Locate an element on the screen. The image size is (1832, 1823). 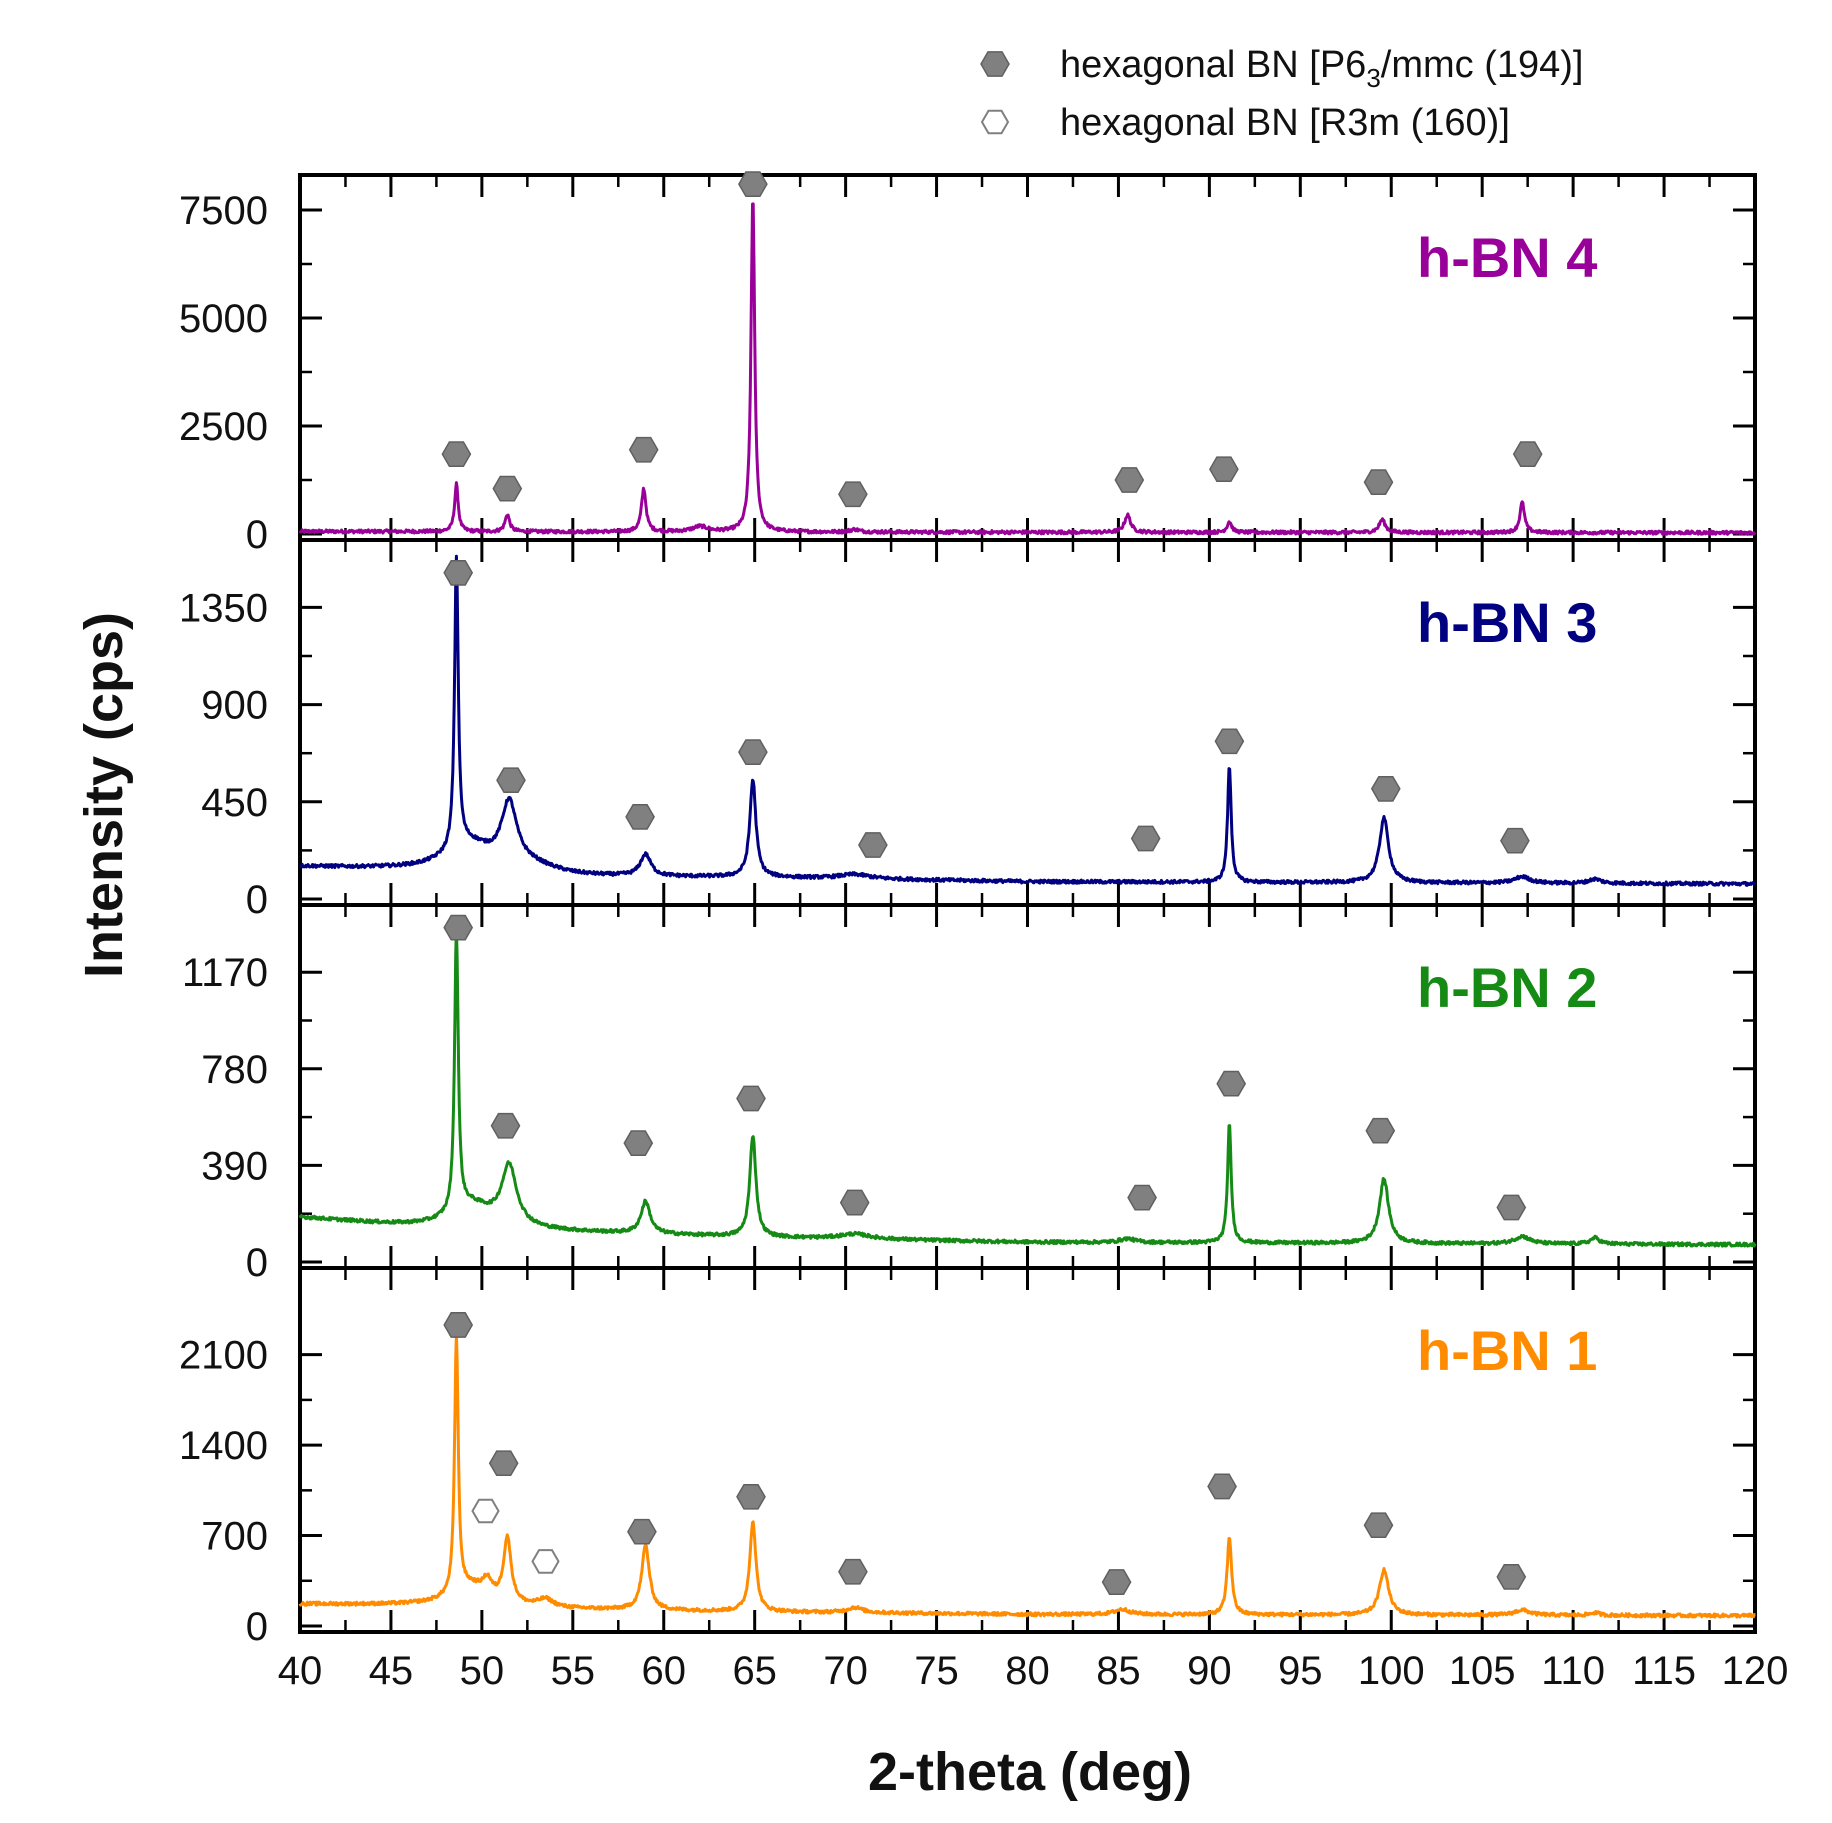
x-tick-label: 45 is located at coordinates (391, 1671).